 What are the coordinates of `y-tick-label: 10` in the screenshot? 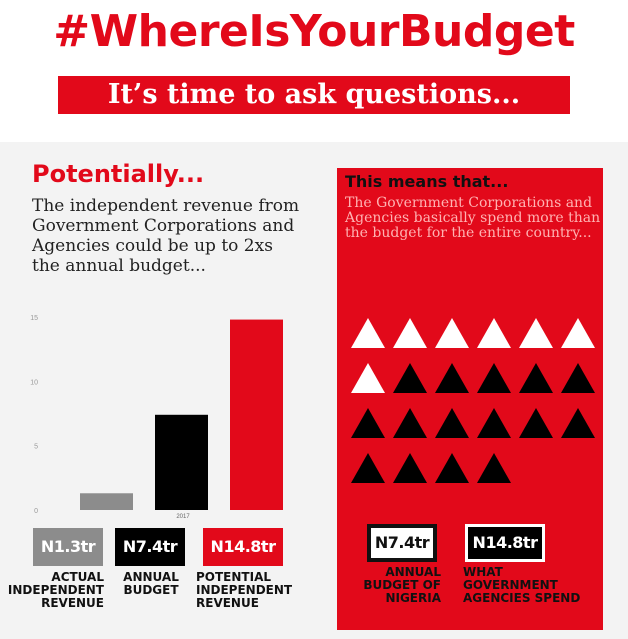 It's located at (34, 382).